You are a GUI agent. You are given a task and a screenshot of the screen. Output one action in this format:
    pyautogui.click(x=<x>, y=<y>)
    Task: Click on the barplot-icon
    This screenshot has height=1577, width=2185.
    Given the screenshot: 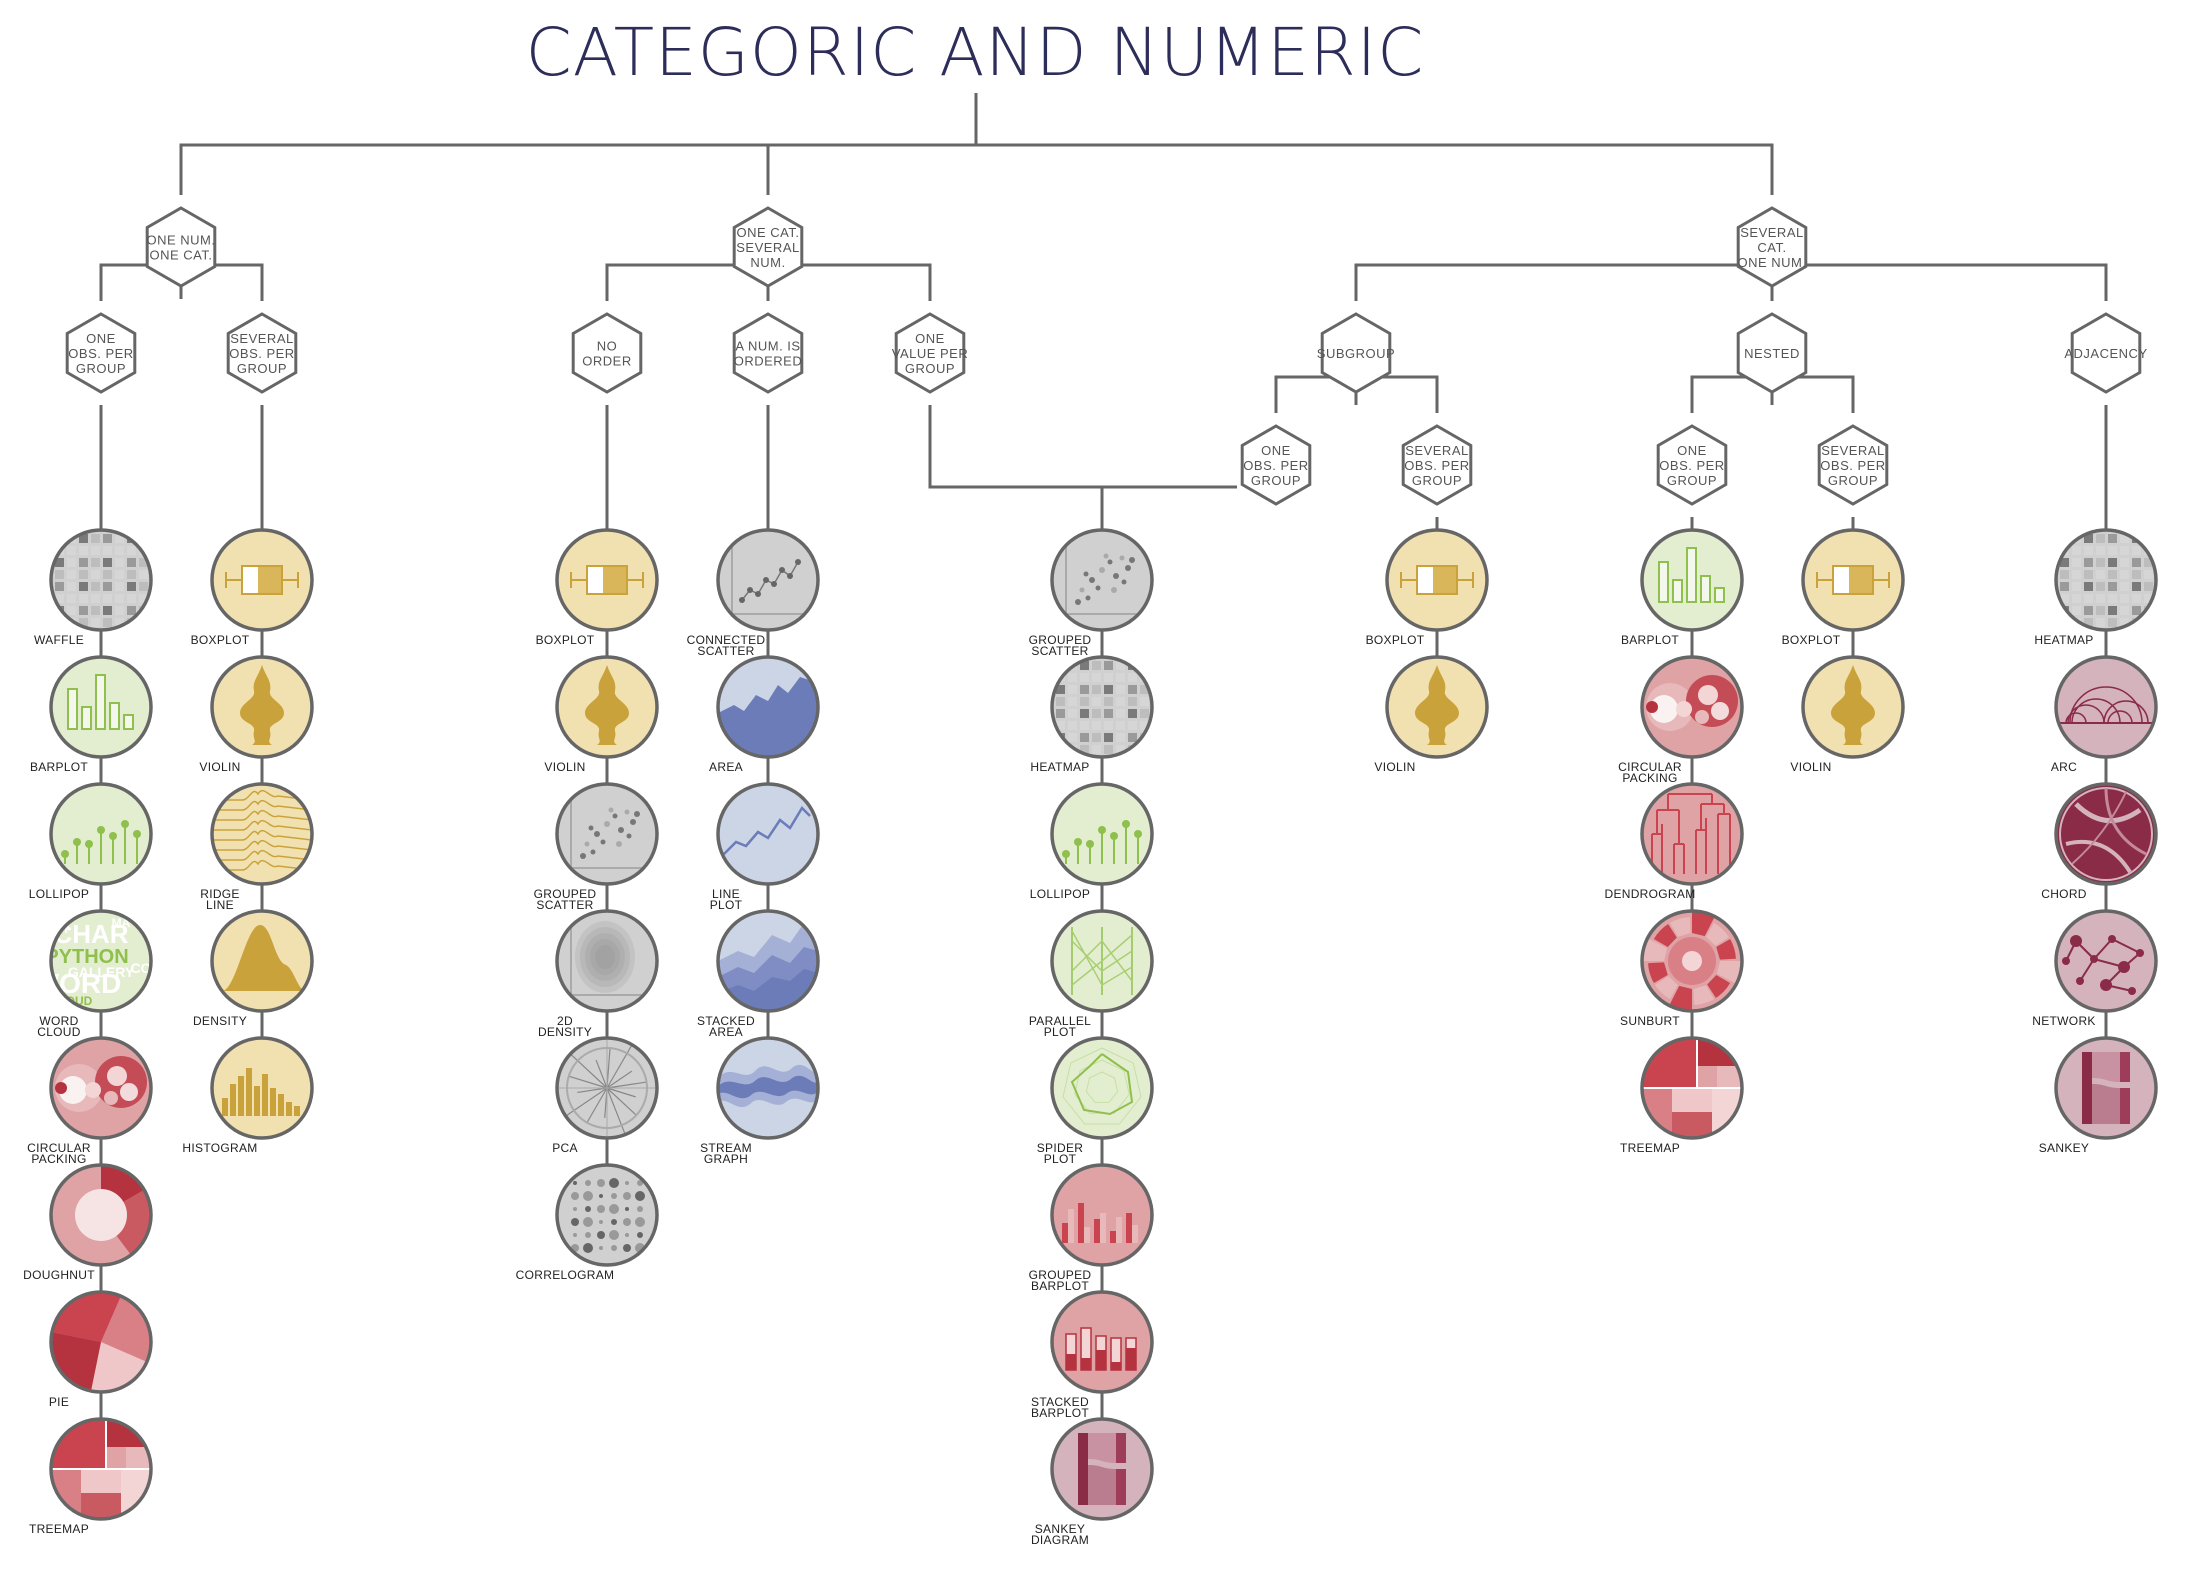 What is the action you would take?
    pyautogui.click(x=100, y=702)
    